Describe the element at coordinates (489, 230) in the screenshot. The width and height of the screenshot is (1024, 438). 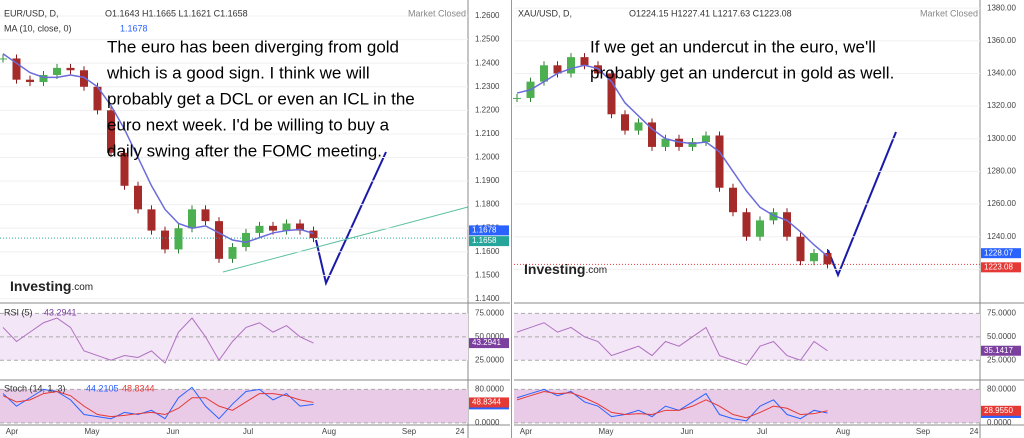
I see `price-tag` at that location.